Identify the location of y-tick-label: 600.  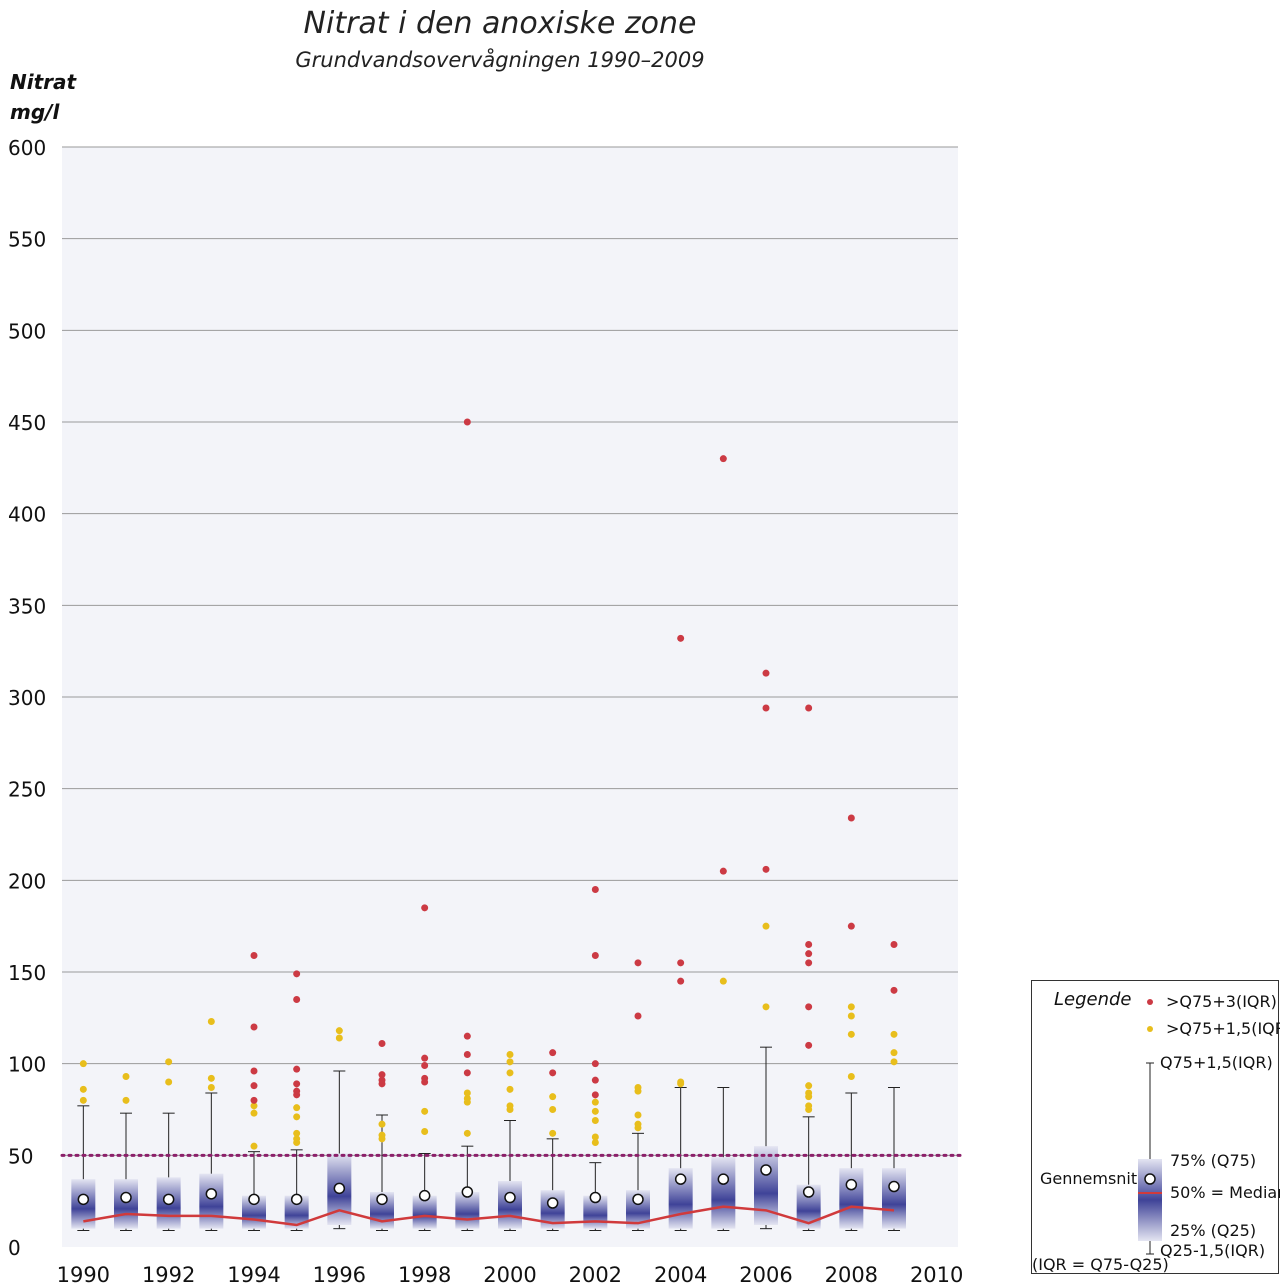
(27, 148).